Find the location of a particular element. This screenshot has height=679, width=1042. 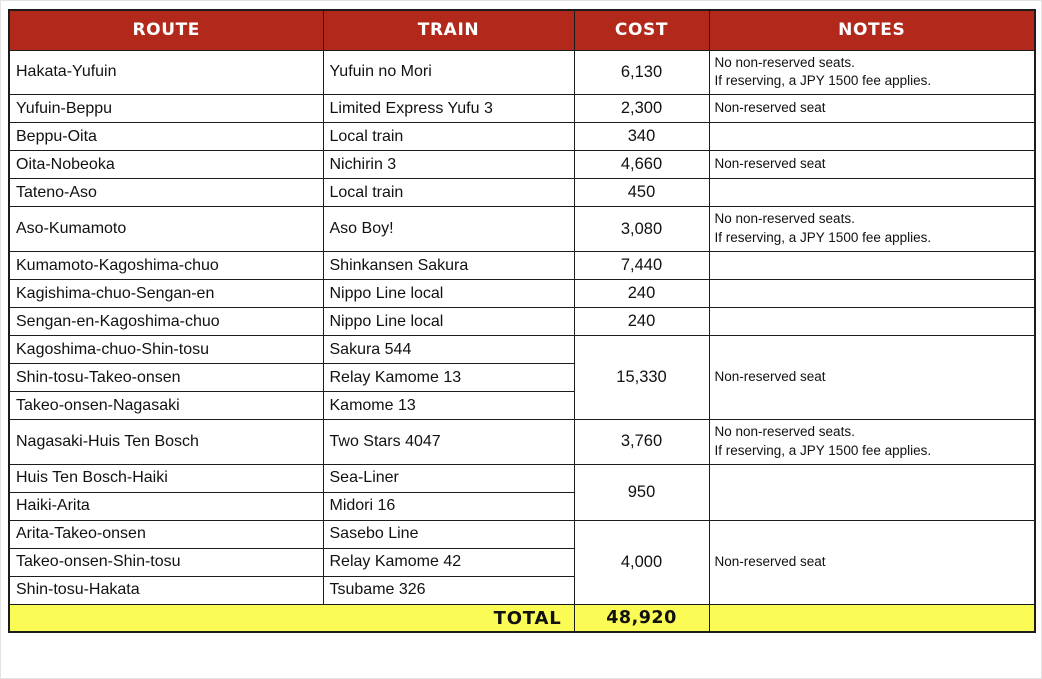

route-cell: Kagoshima-chuo-Shin-tosu is located at coordinates (166, 350).